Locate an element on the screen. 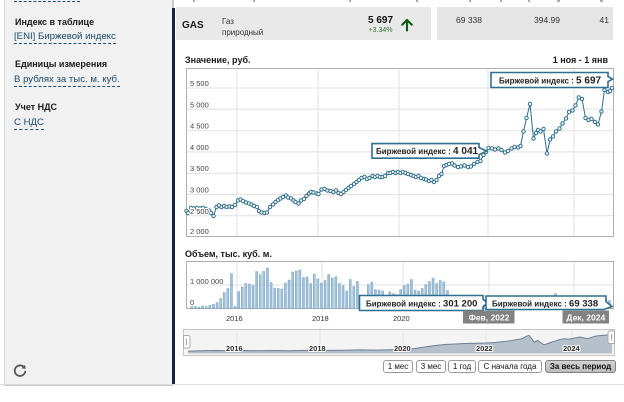  svg-text: Биржевой индекс : 301 200 is located at coordinates (421, 304).